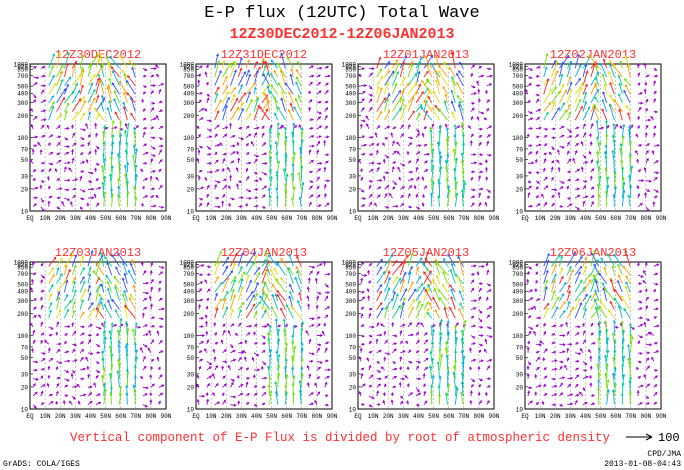 This screenshot has height=470, width=684. What do you see at coordinates (516, 65) in the screenshot?
I see `y-tick-label: 1000` at bounding box center [516, 65].